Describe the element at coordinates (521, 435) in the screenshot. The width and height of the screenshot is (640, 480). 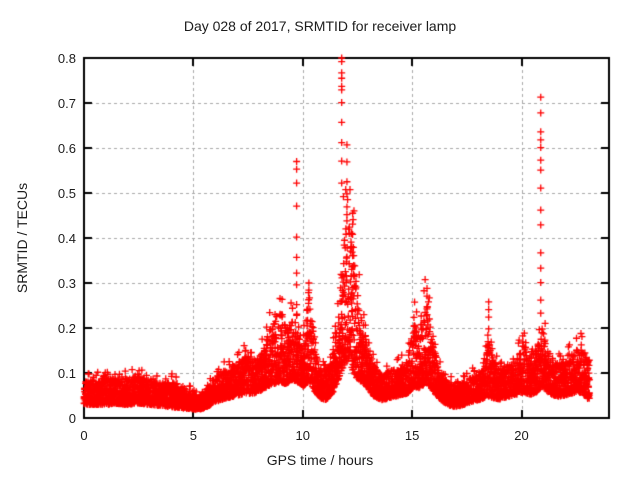
I see `x-tick-label: 20` at that location.